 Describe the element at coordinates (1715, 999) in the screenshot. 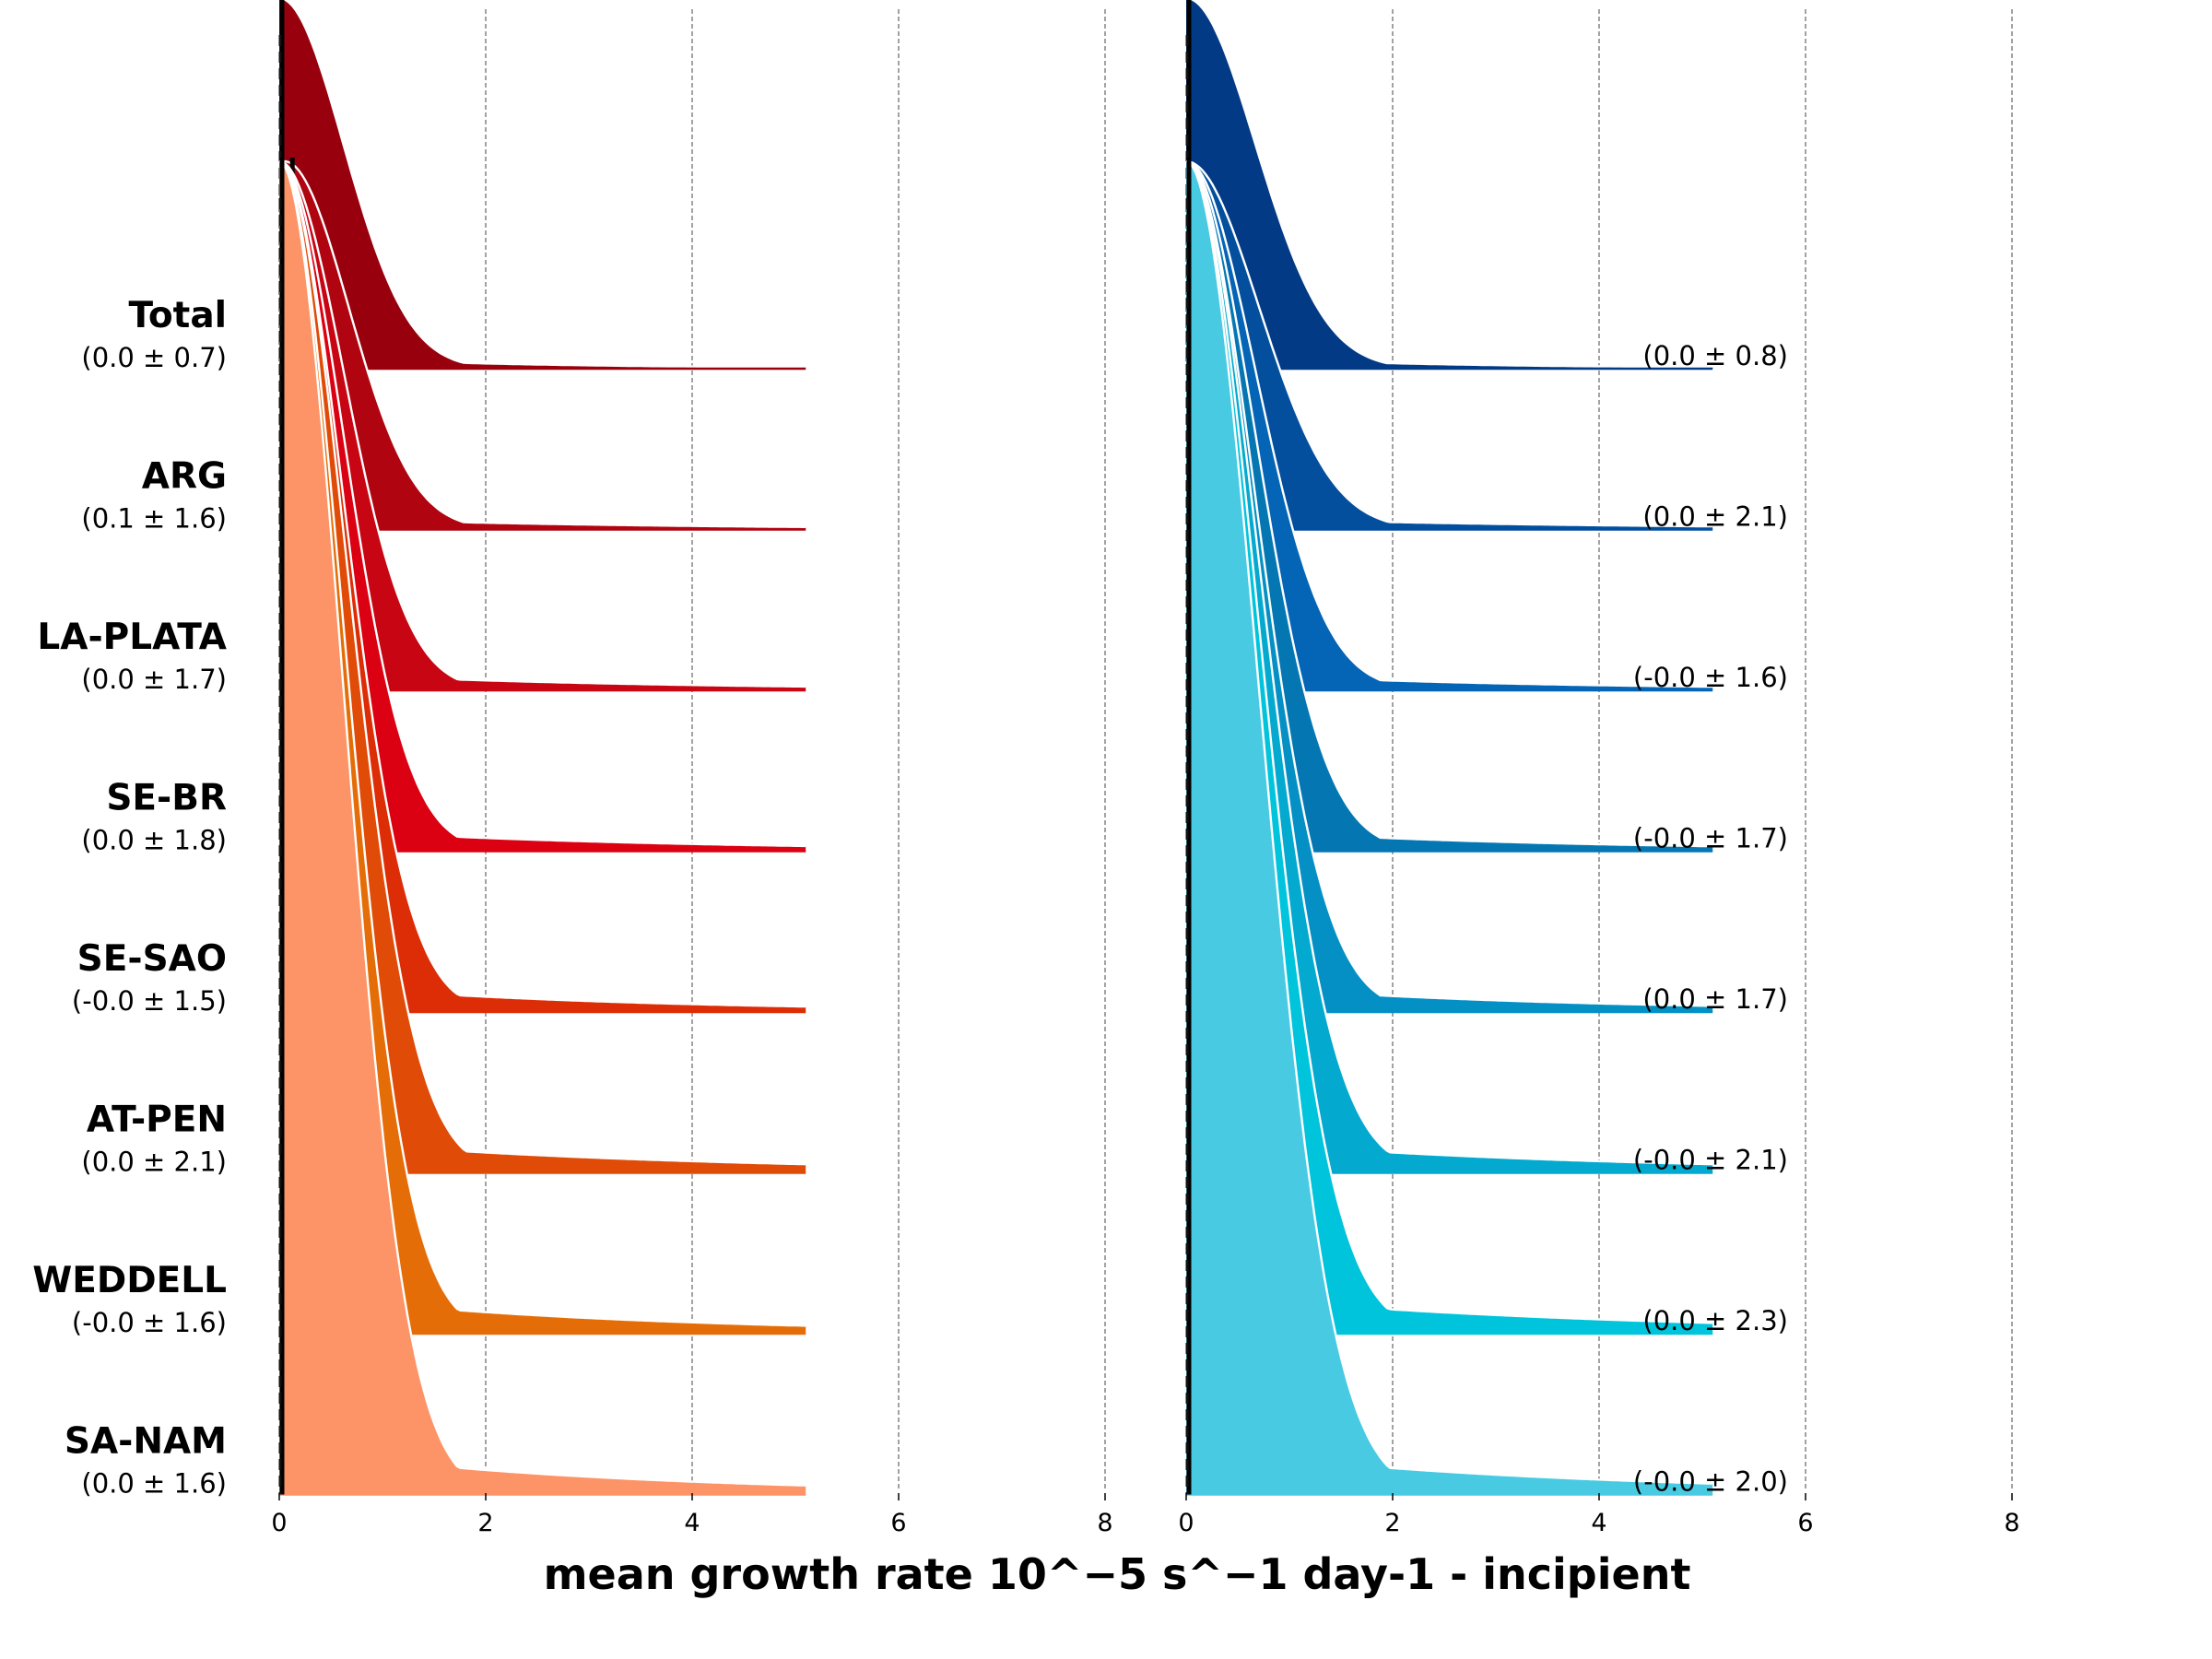

I see `region-stats-right: (0.0 ± 1.7)` at that location.